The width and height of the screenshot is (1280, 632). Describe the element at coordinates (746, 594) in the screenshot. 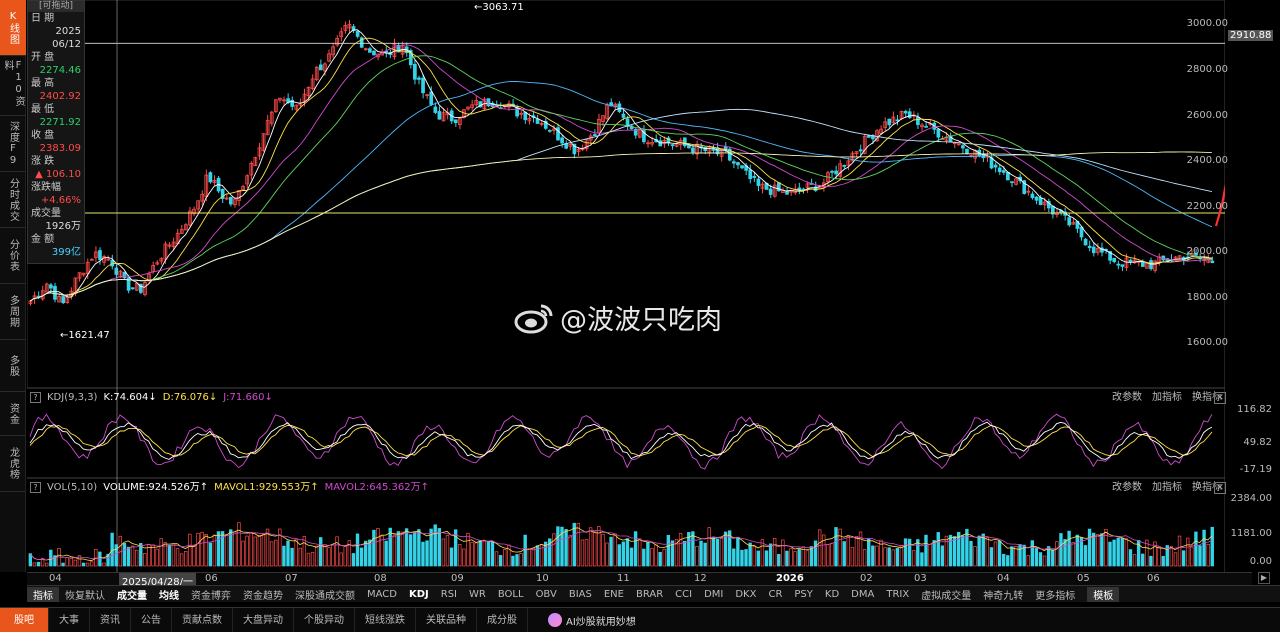

I see `indicator-tab-18: DKX` at that location.